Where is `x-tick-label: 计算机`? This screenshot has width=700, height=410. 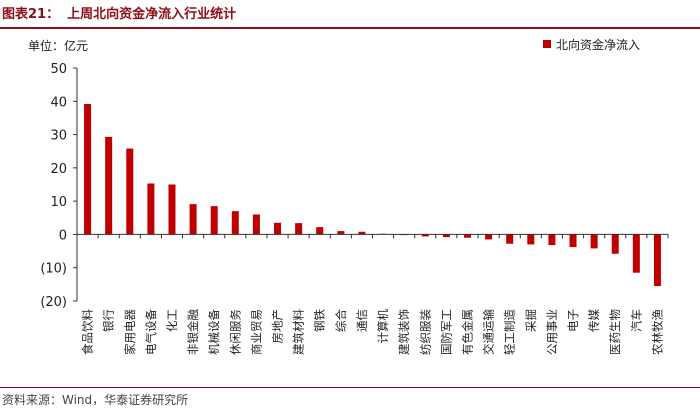 x-tick-label: 计算机 is located at coordinates (383, 326).